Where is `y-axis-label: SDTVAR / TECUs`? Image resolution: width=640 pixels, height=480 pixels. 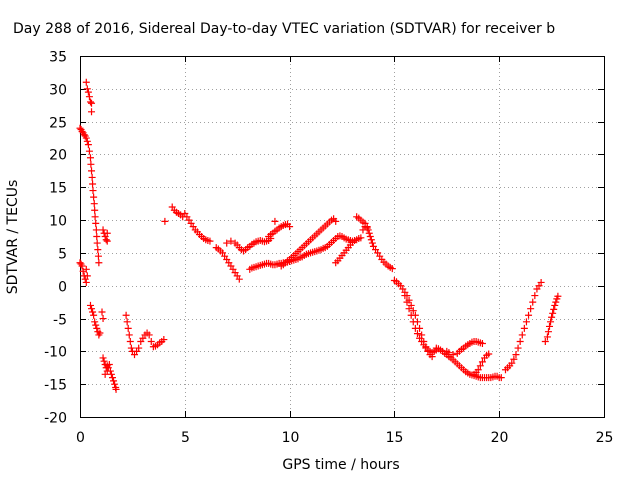
y-axis-label: SDTVAR / TECUs is located at coordinates (13, 237).